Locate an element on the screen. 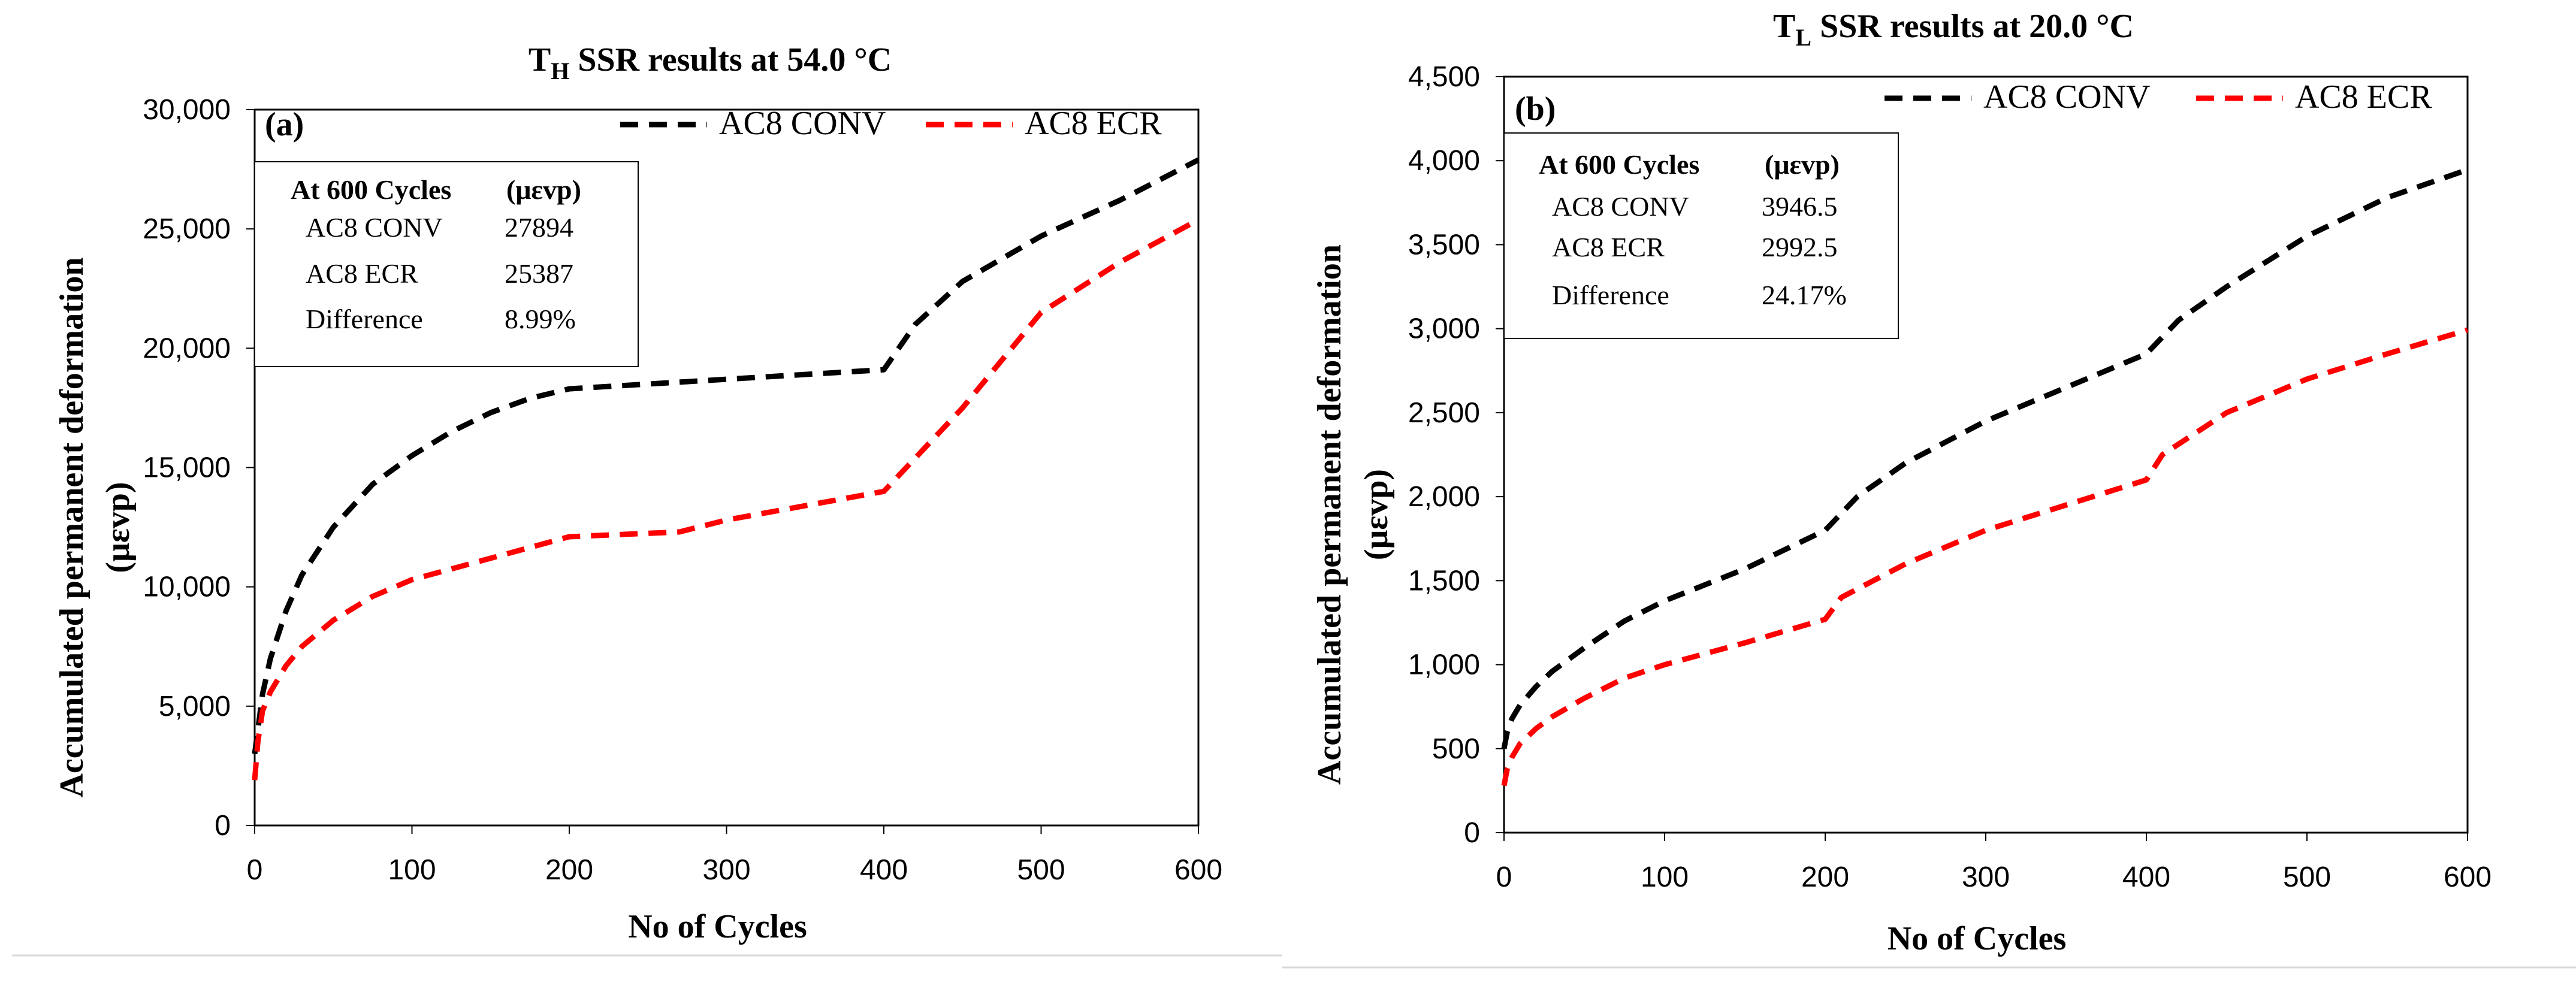 The width and height of the screenshot is (2576, 989). chart-title: TL SSR results at 20.0 °C is located at coordinates (1954, 30).